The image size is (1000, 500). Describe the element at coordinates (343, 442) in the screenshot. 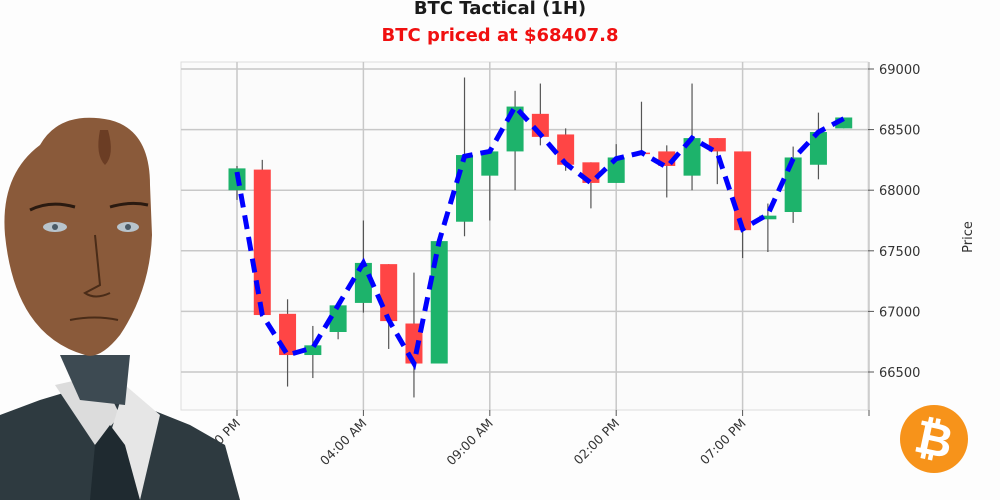

I see `x-tick-label: 04:00 AM` at that location.